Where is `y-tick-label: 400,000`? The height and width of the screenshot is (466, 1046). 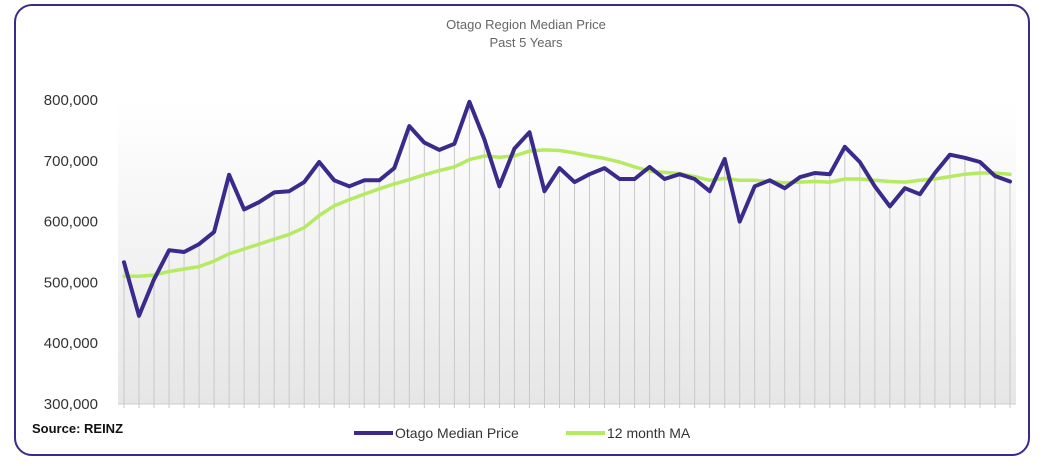 y-tick-label: 400,000 is located at coordinates (71, 343).